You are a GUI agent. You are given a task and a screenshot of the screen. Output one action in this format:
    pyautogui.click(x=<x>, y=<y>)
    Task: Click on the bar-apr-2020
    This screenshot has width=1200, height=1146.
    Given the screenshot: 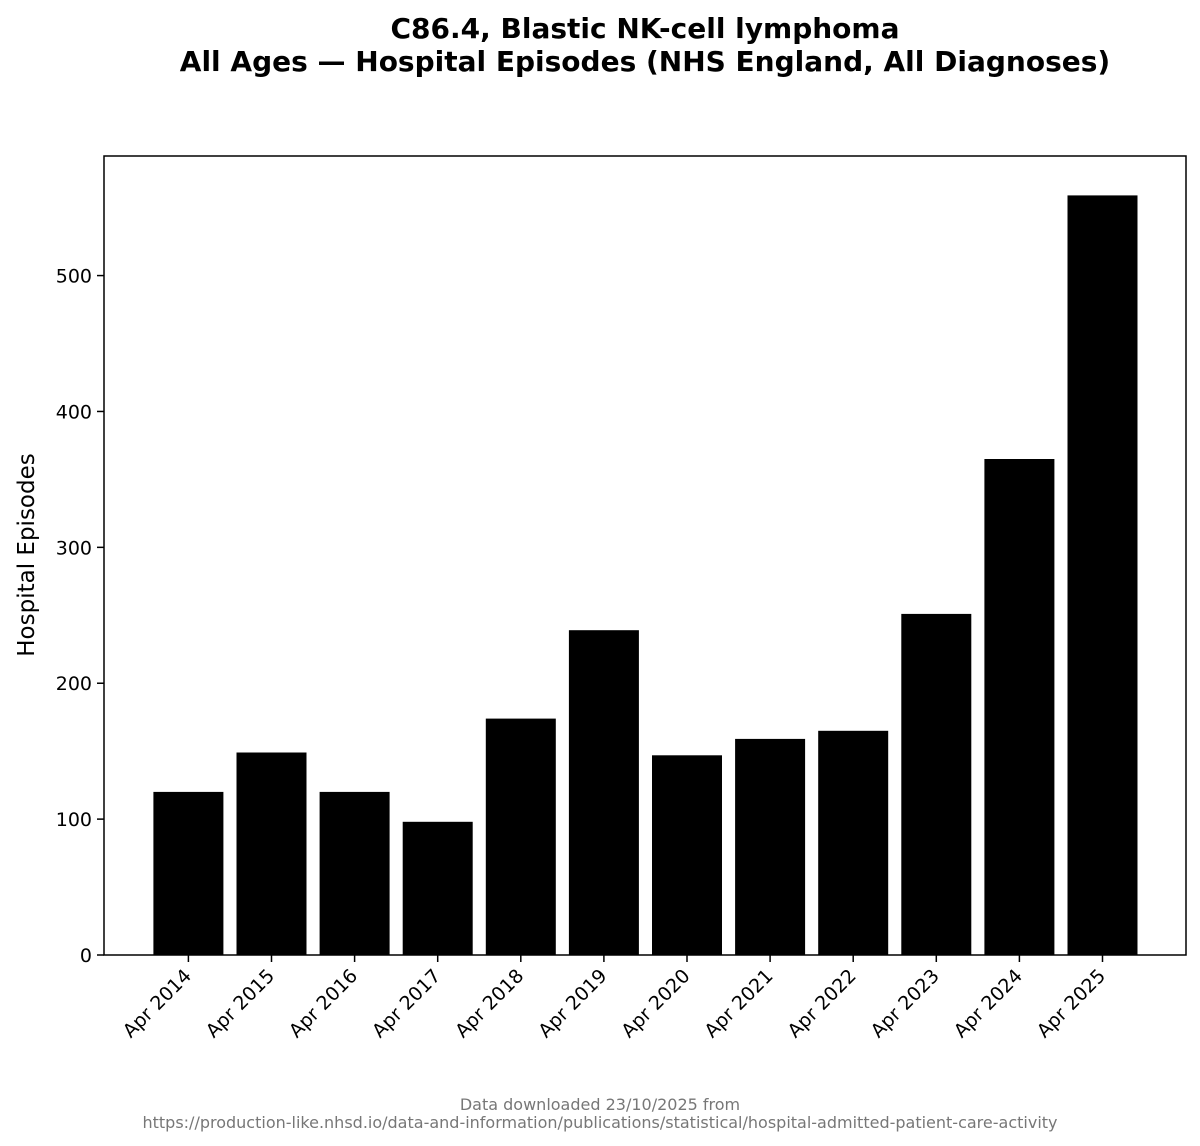 What is the action you would take?
    pyautogui.click(x=687, y=855)
    